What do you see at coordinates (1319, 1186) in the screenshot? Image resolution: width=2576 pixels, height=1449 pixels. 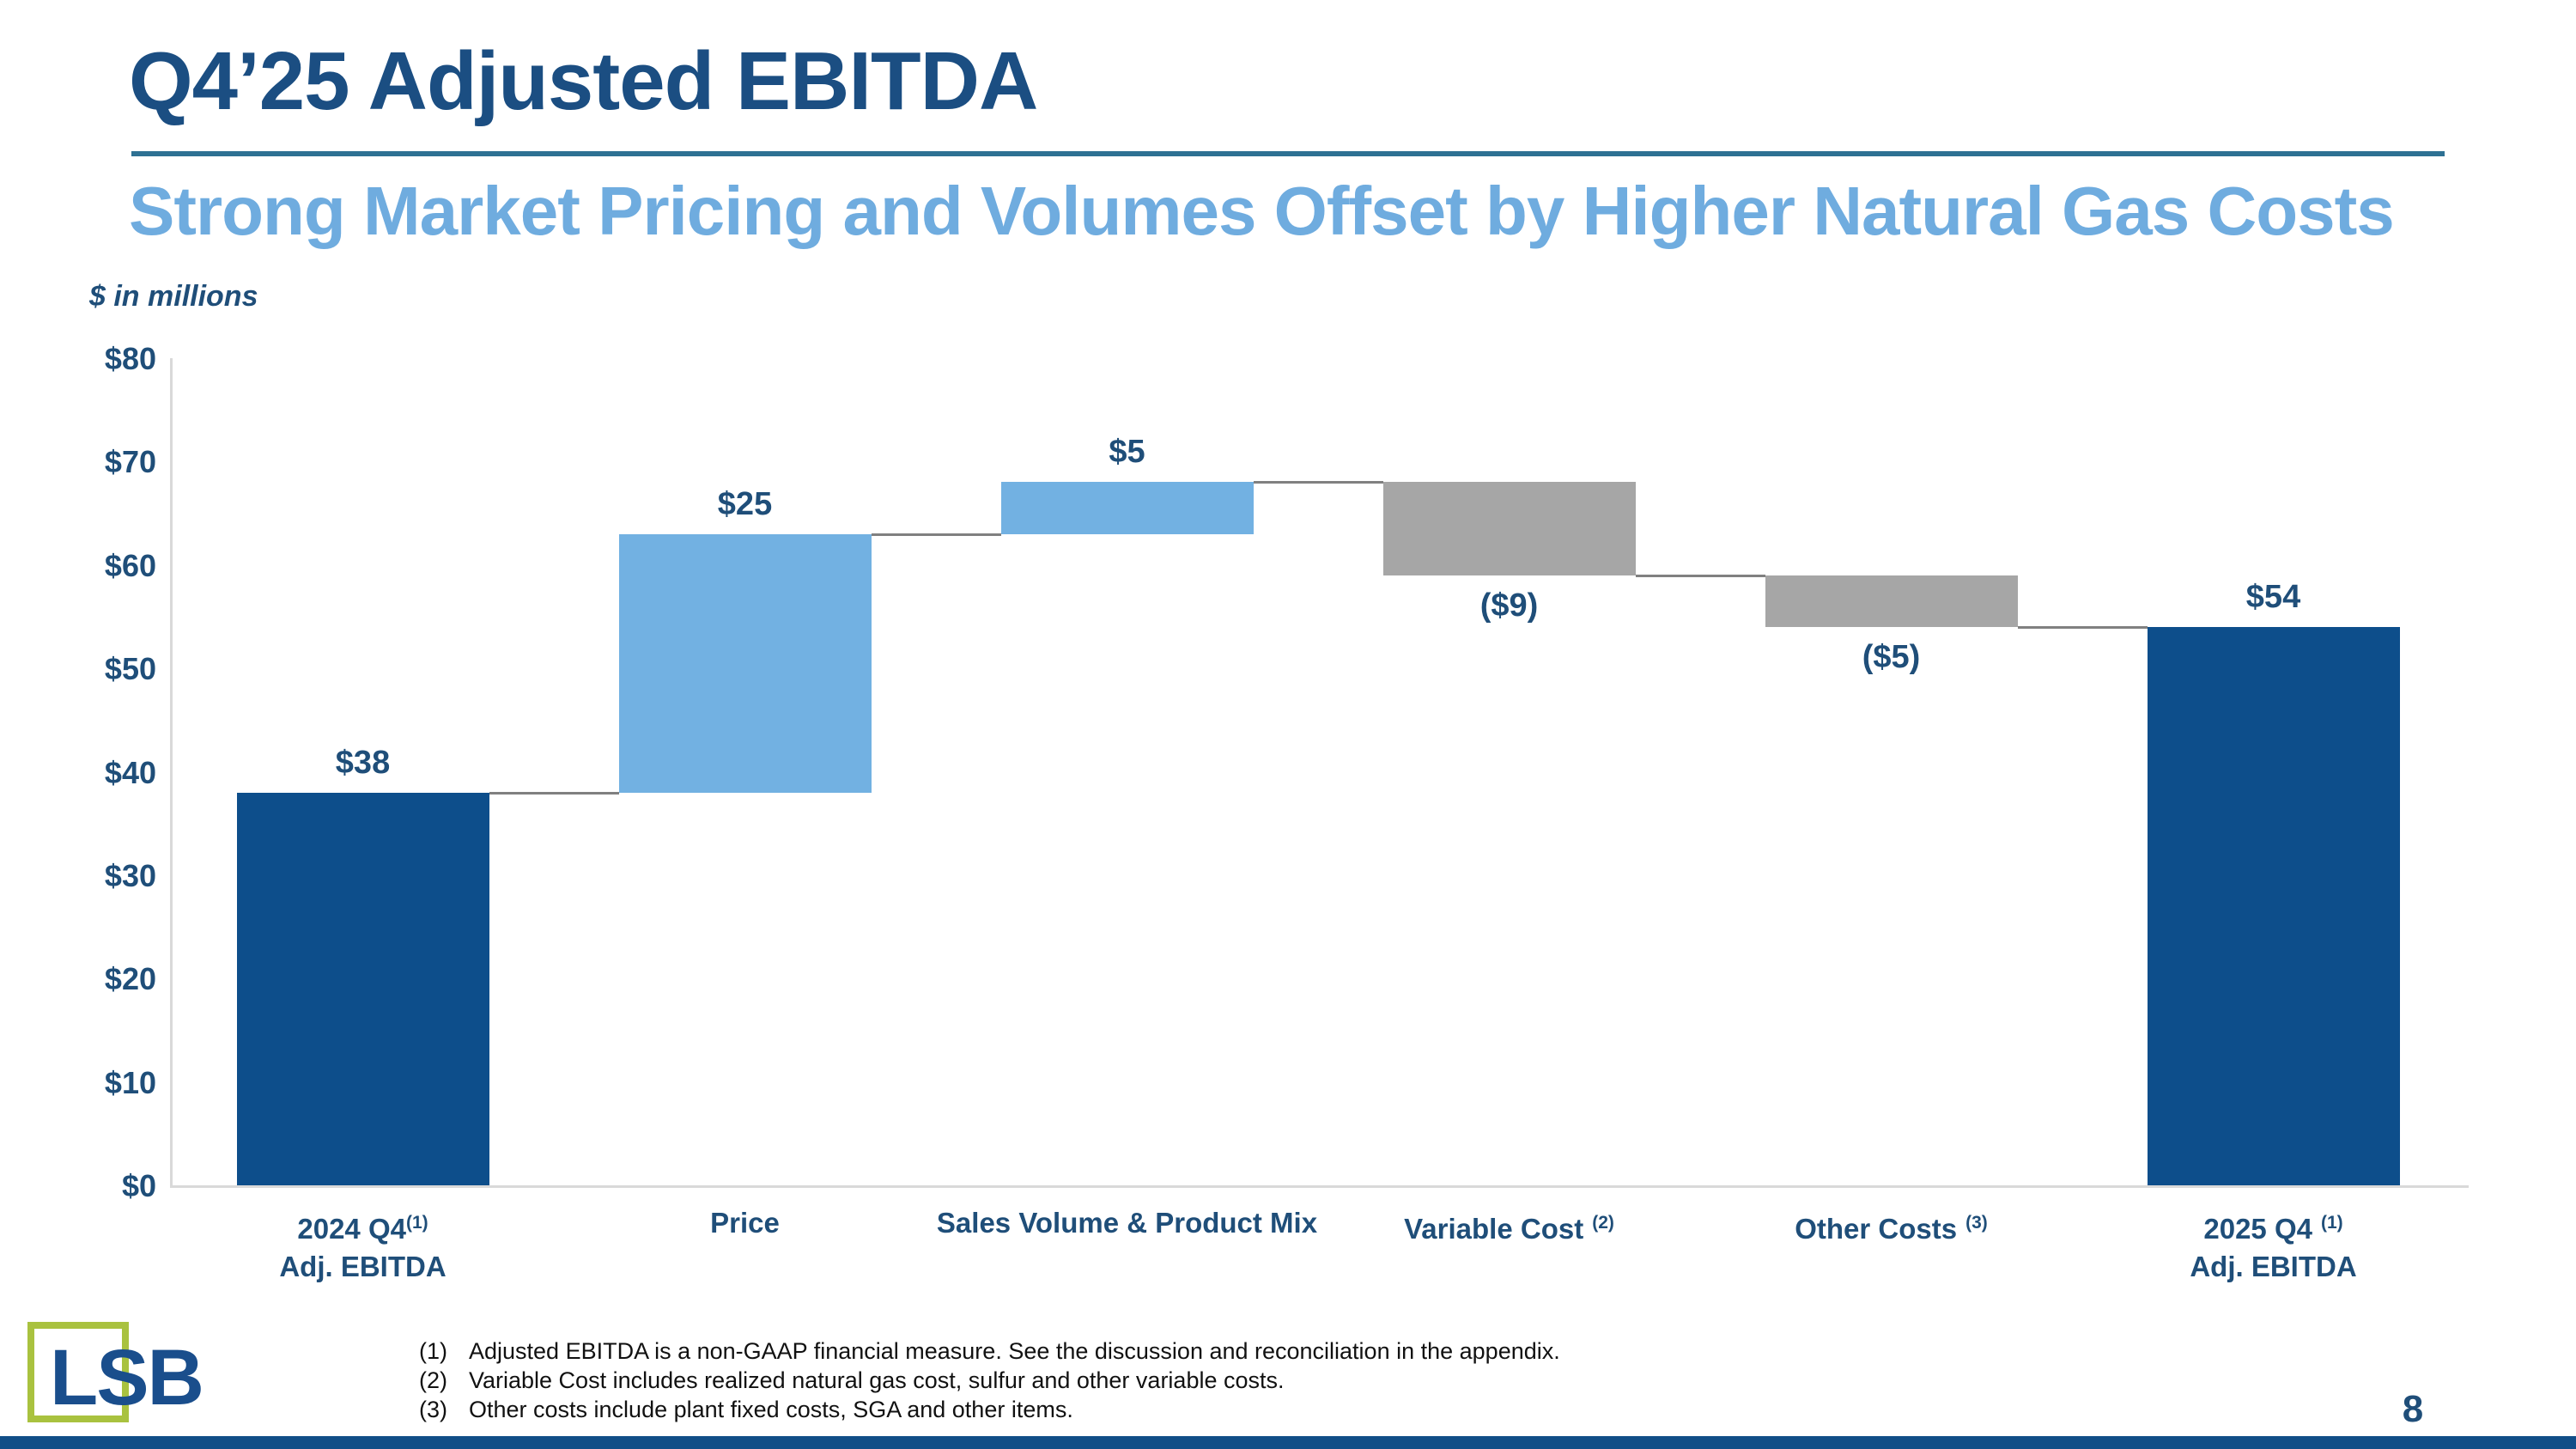 I see `x-axis-line` at bounding box center [1319, 1186].